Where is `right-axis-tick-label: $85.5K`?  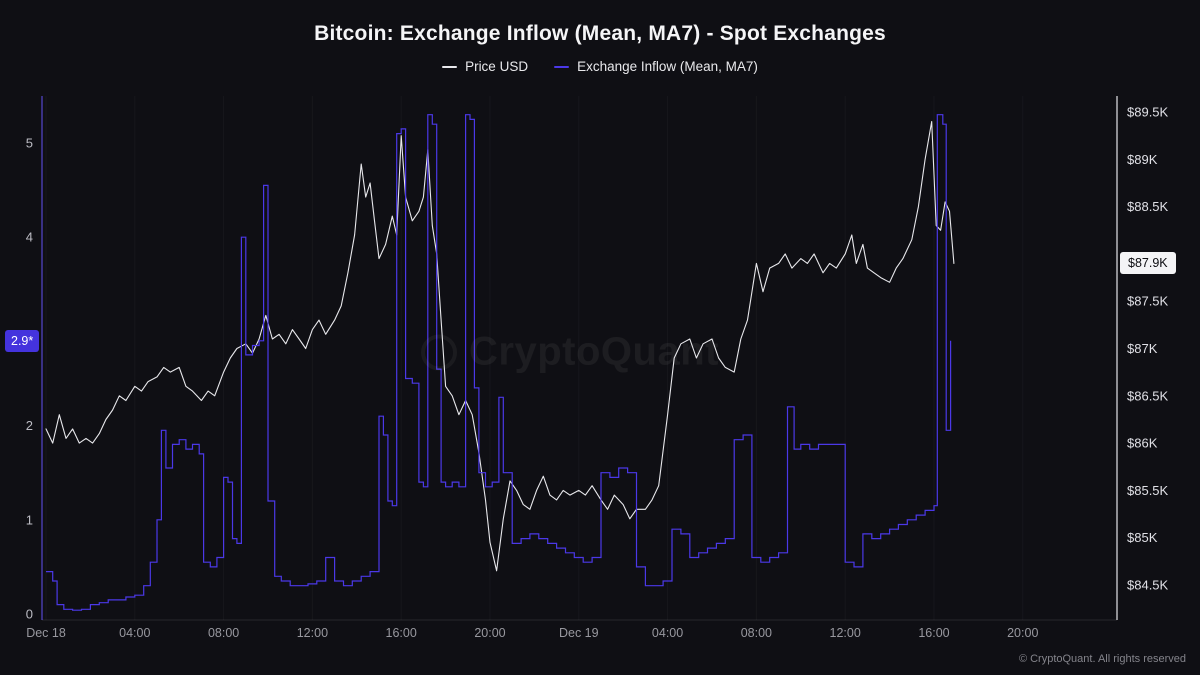
right-axis-tick-label: $85.5K is located at coordinates (1148, 490).